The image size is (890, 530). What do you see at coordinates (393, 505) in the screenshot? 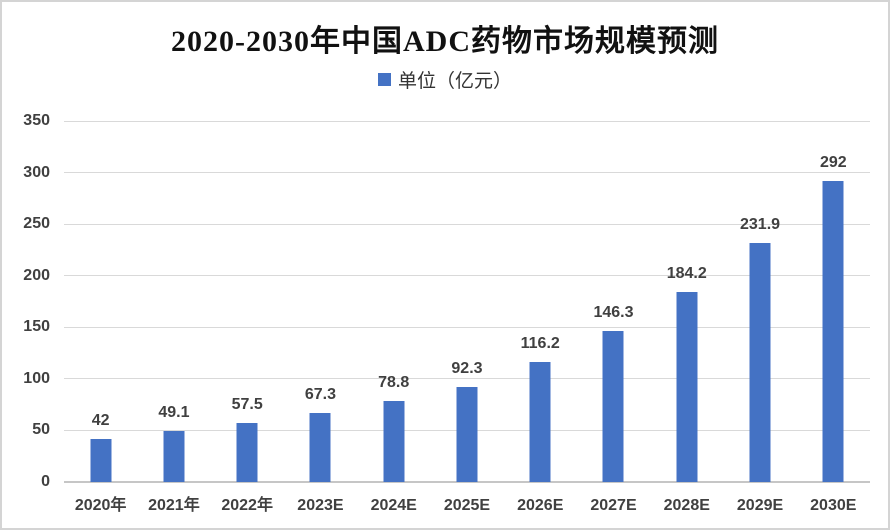
I see `x-axis-tick-label: 2024E` at bounding box center [393, 505].